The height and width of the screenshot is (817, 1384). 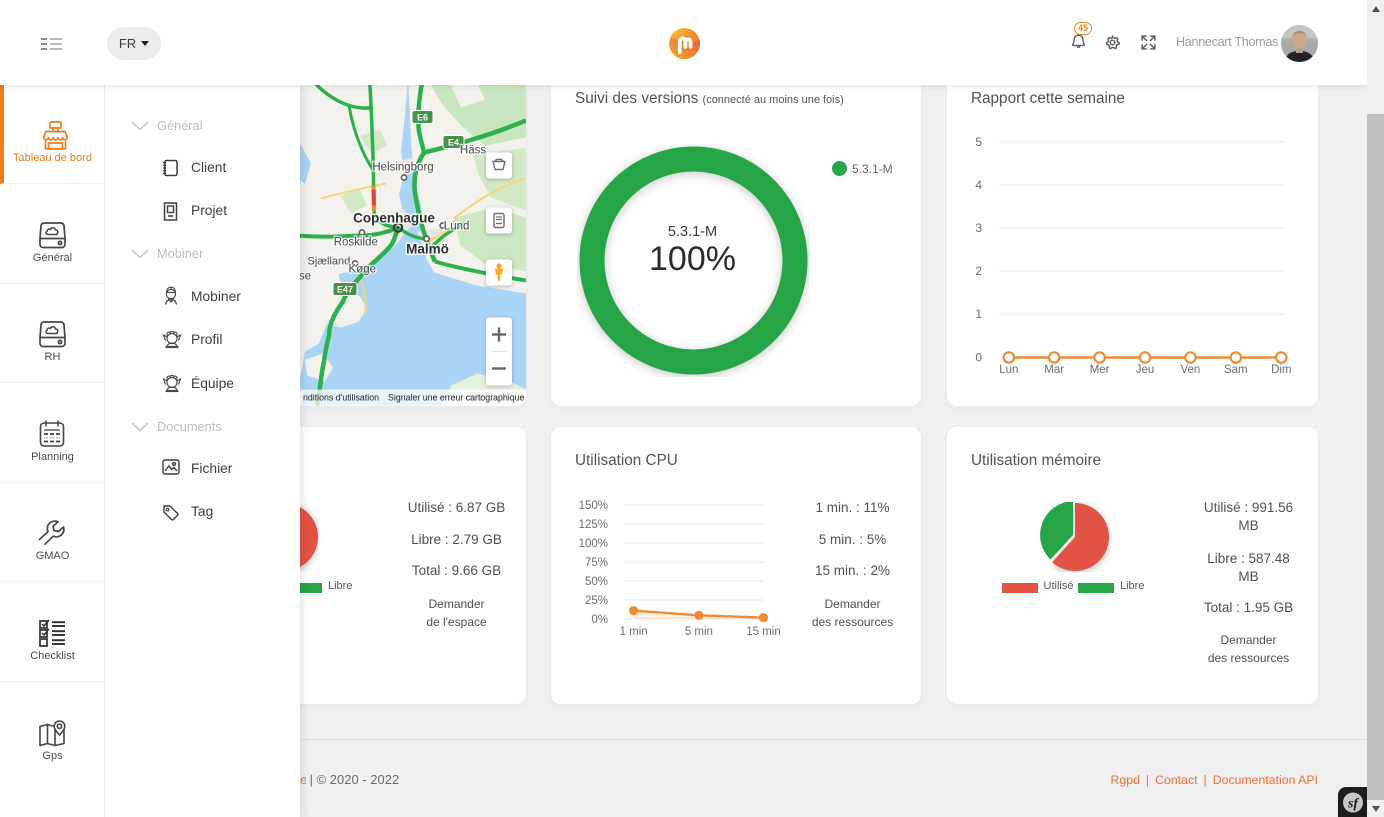 I want to click on svg-text: Roskilde, so click(x=356, y=243).